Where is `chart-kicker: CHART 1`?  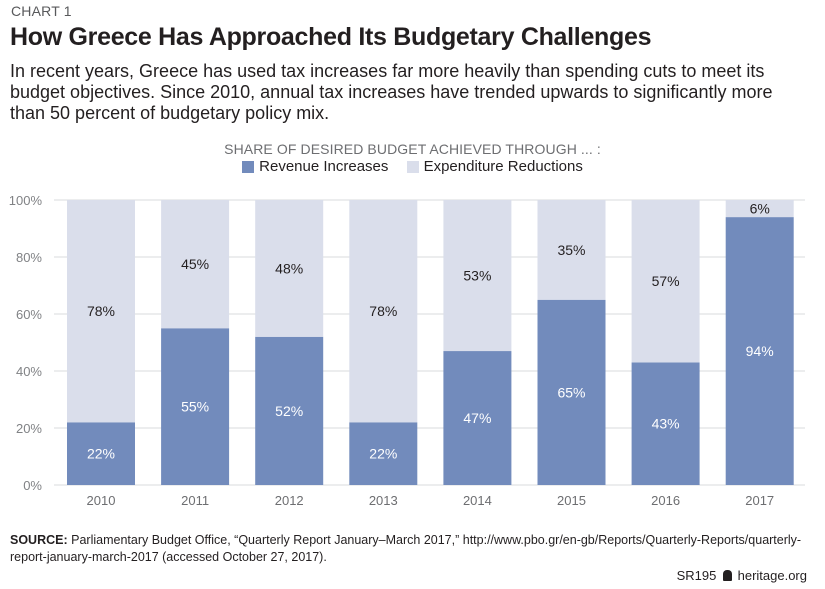
chart-kicker: CHART 1 is located at coordinates (41, 11).